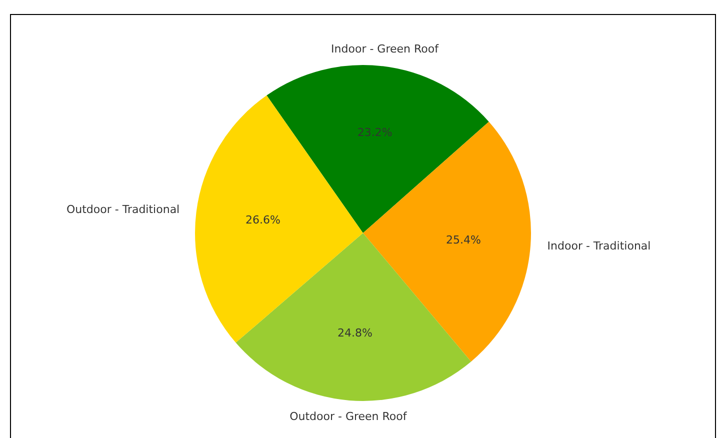 The width and height of the screenshot is (719, 438). What do you see at coordinates (263, 219) in the screenshot?
I see `data-label: 26.6%` at bounding box center [263, 219].